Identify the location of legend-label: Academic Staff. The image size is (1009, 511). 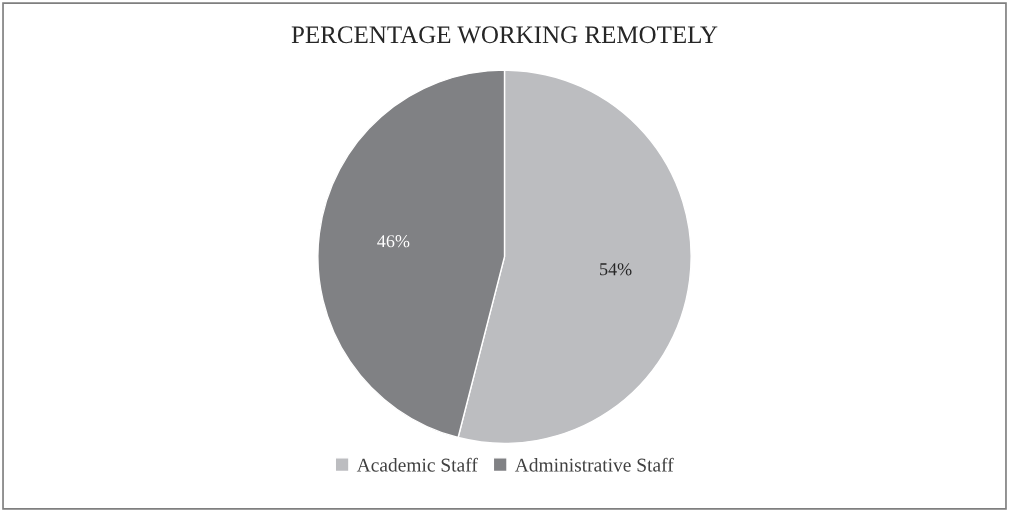
(417, 464).